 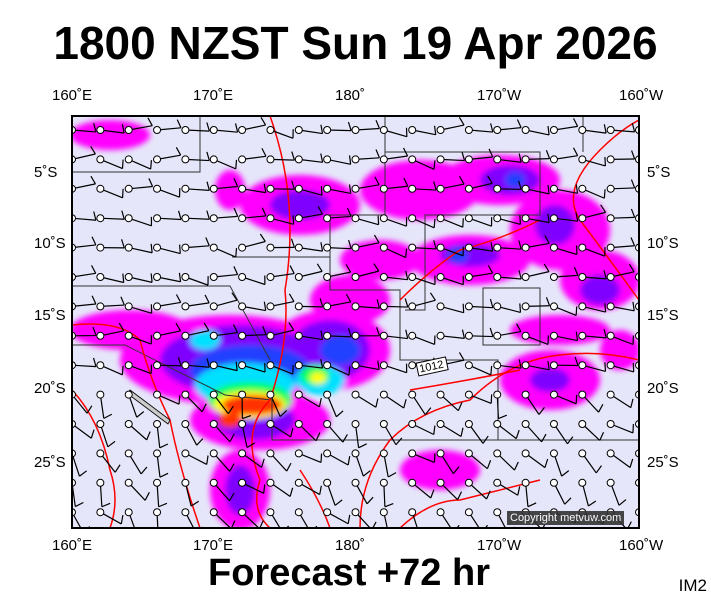 I want to click on lon-label: 160˚W, so click(x=641, y=95).